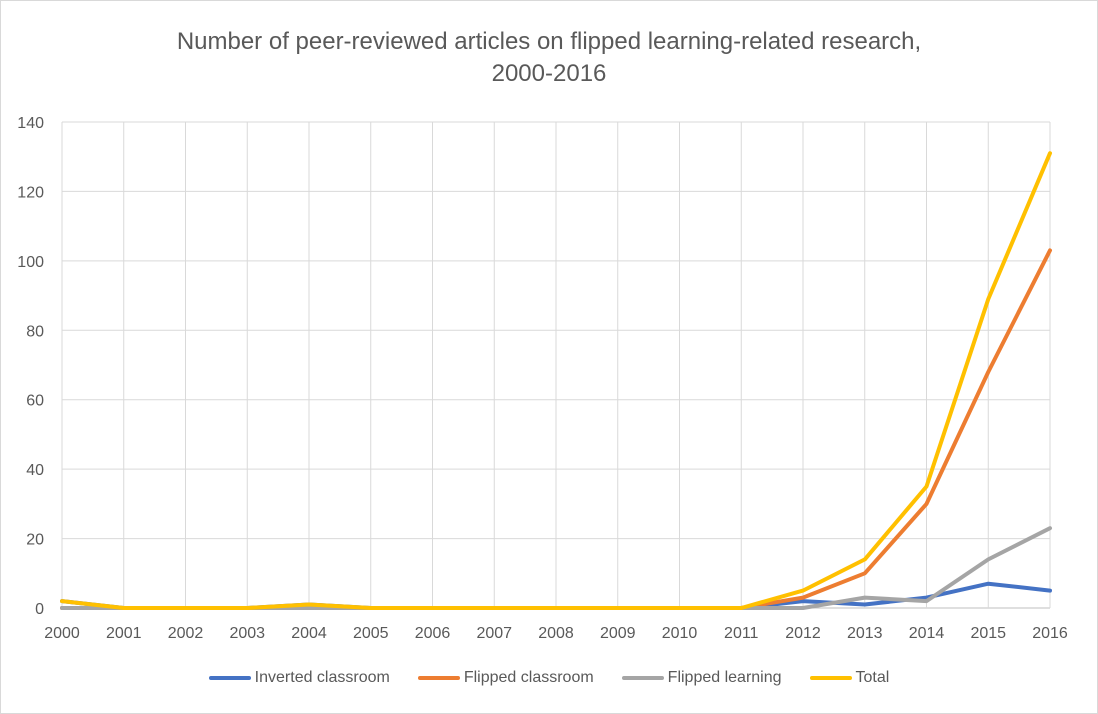 This screenshot has width=1098, height=714. I want to click on x-tick-label: 2013, so click(865, 633).